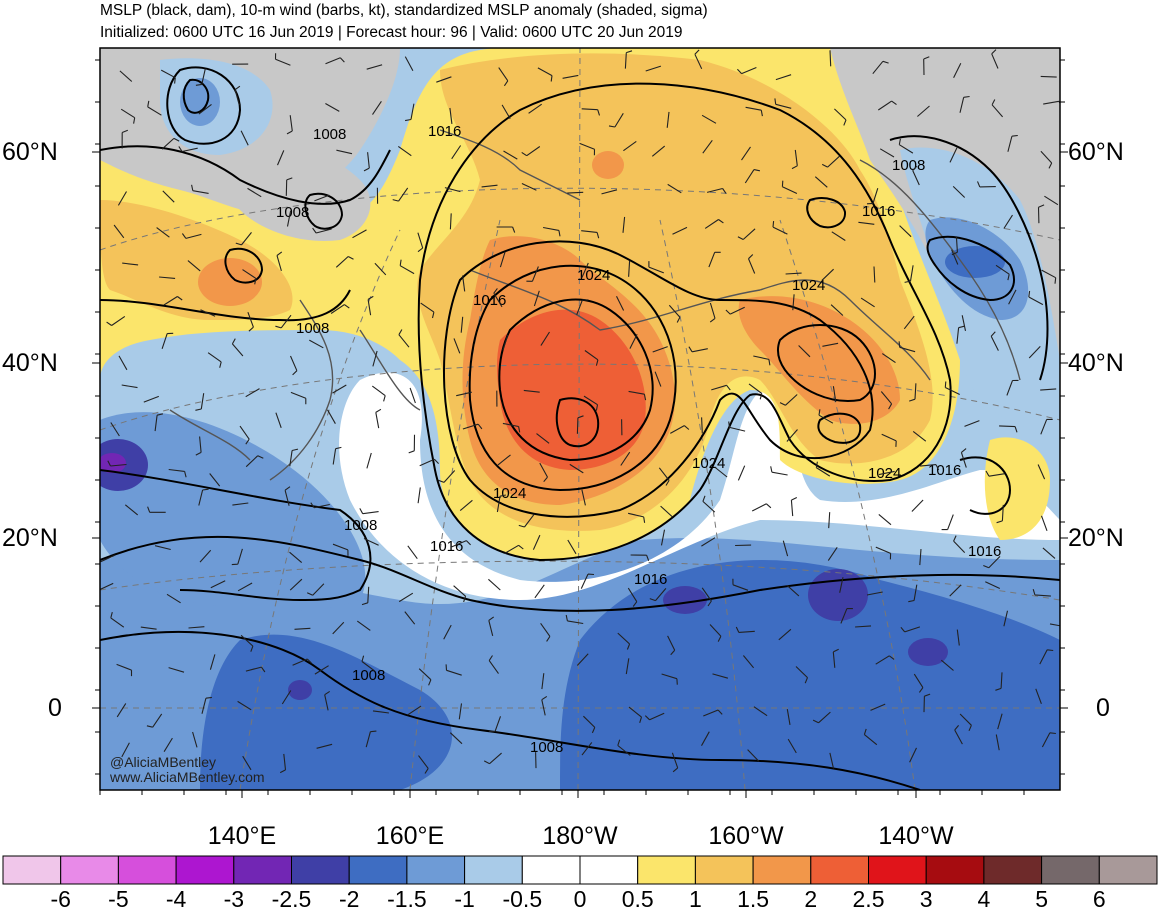 Image resolution: width=1160 pixels, height=914 pixels. I want to click on lon-label-160e: 160°E, so click(410, 836).